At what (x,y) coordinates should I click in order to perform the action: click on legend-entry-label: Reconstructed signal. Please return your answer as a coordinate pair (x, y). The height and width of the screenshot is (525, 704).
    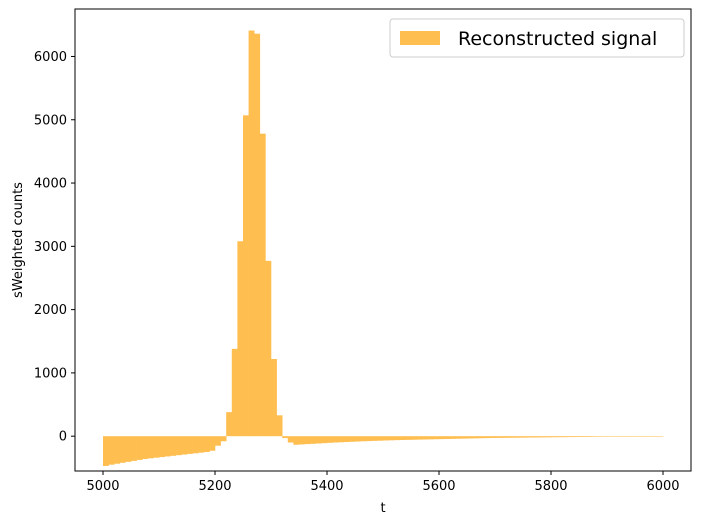
    Looking at the image, I should click on (557, 39).